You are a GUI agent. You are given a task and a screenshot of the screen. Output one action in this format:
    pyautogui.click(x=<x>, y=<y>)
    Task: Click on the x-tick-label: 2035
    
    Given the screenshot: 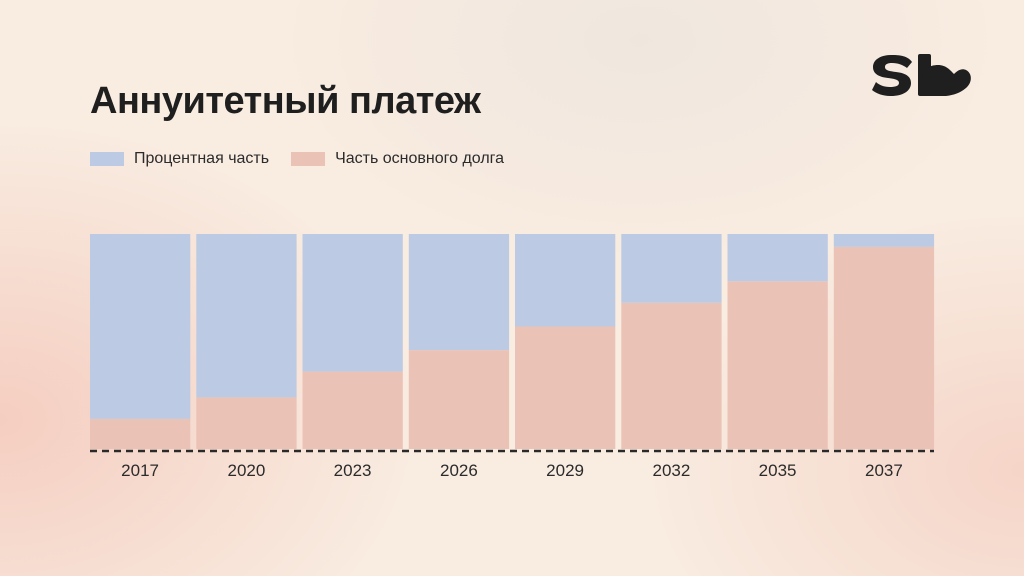 What is the action you would take?
    pyautogui.click(x=778, y=470)
    